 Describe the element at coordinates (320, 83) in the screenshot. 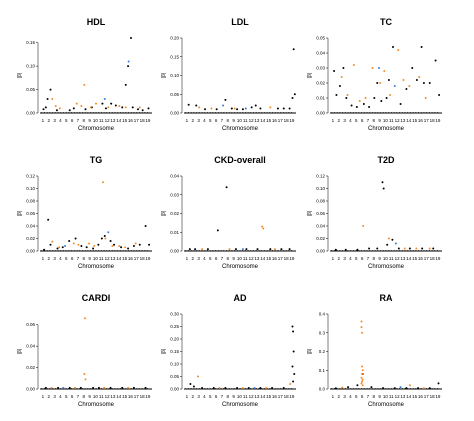

I see `y-tick-label: 0.02` at that location.